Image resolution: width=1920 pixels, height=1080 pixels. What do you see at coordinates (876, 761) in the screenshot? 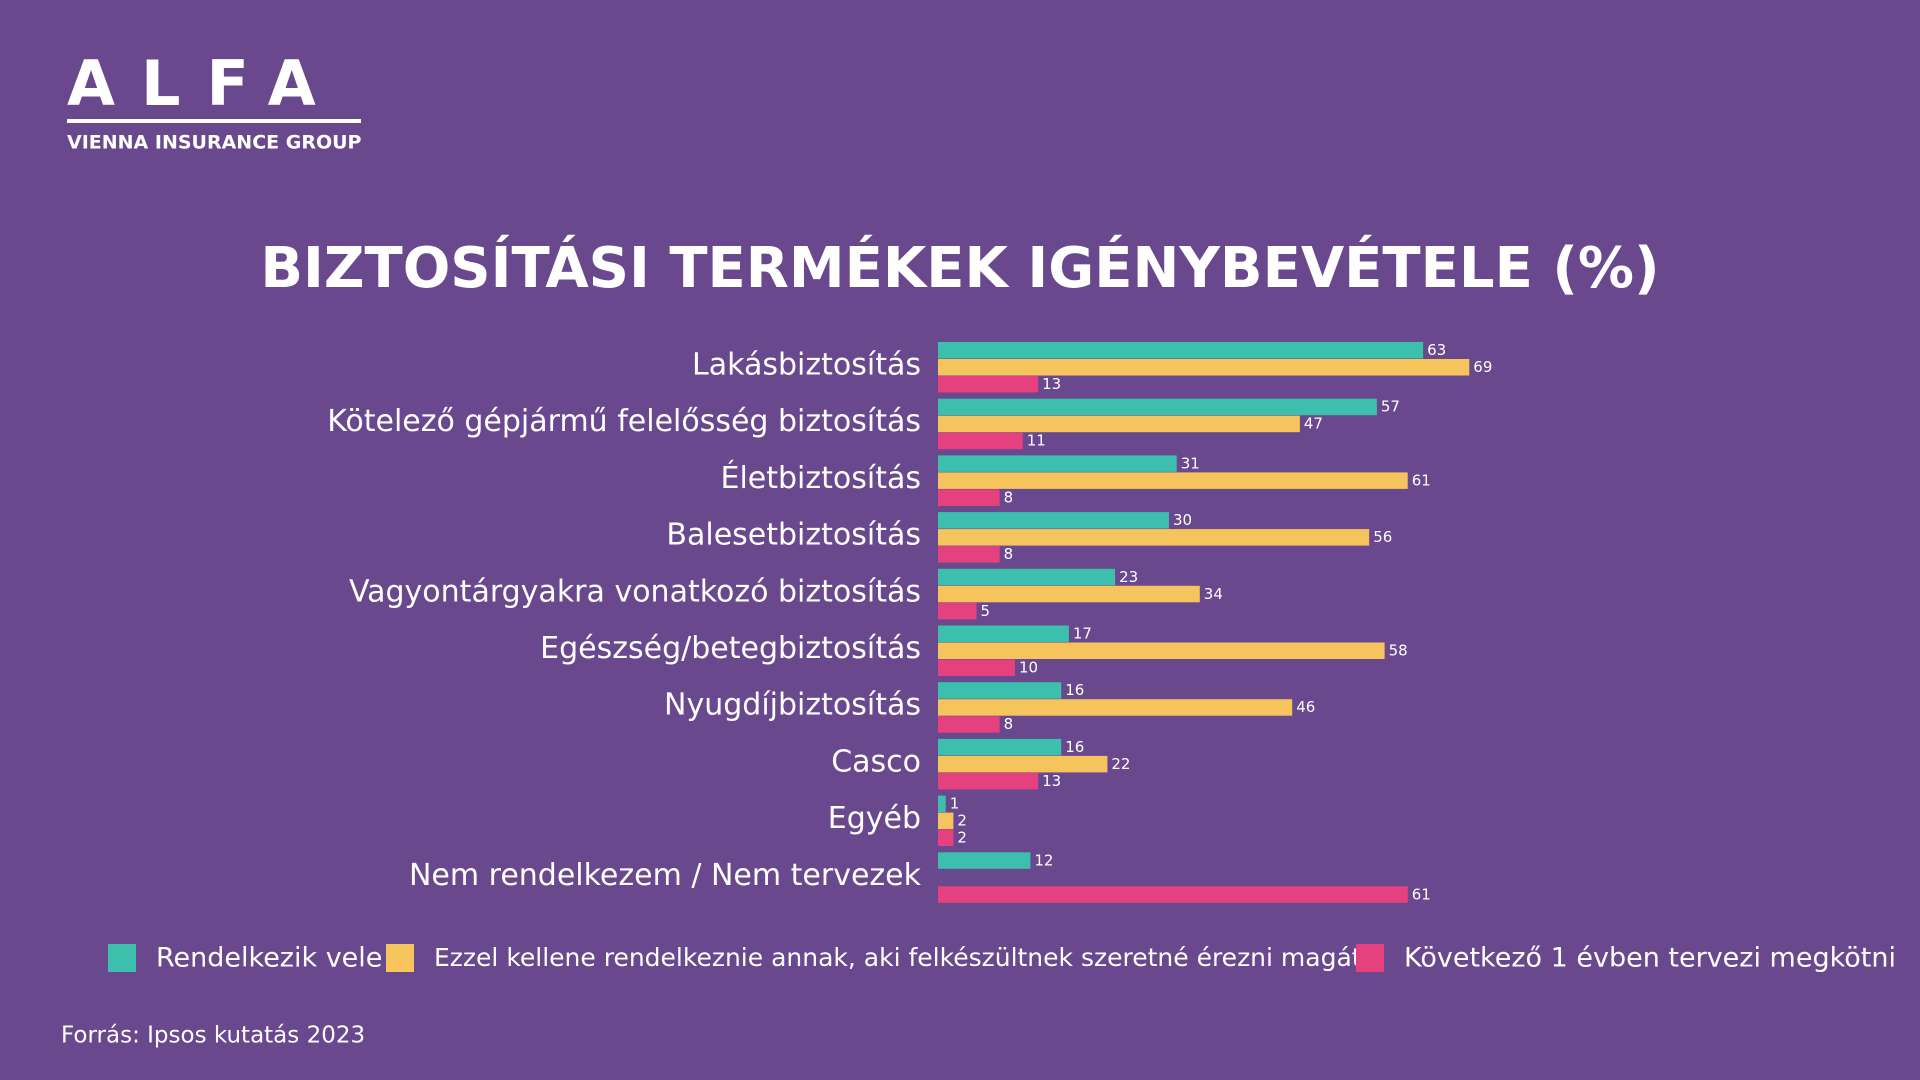
I see `category-label: Casco` at bounding box center [876, 761].